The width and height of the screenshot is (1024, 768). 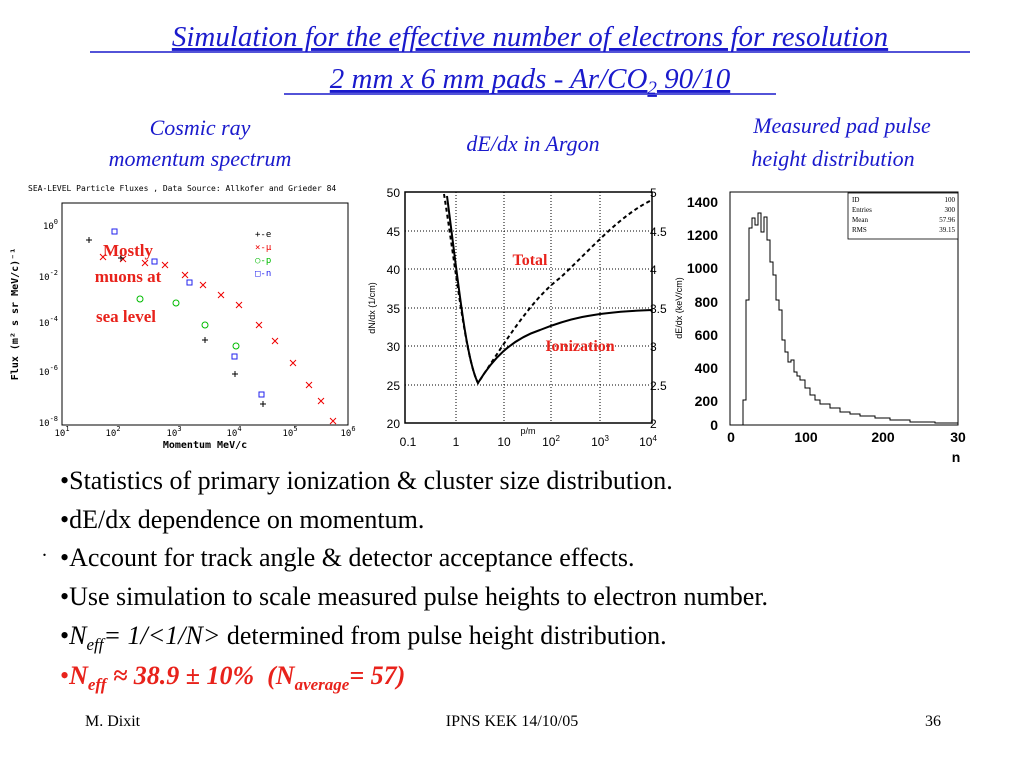 I want to click on tick-label: 35, so click(x=394, y=309).